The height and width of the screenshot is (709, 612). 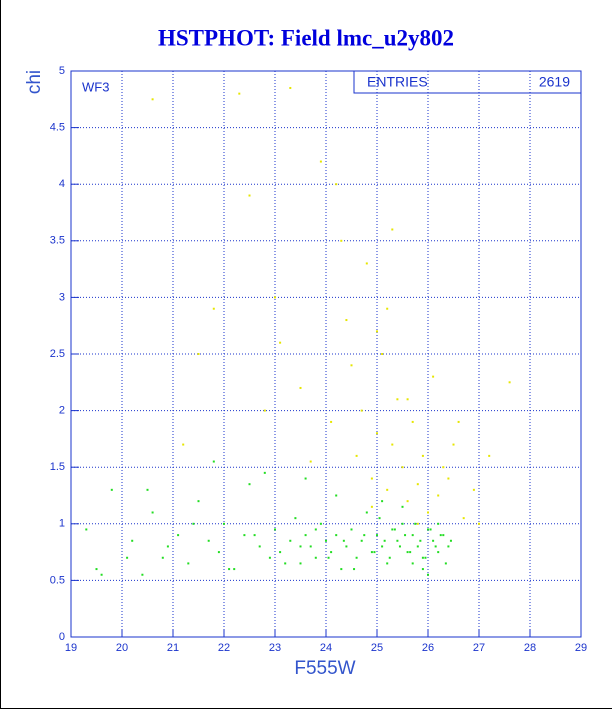 I want to click on y-tick-label: 0, so click(x=62, y=637).